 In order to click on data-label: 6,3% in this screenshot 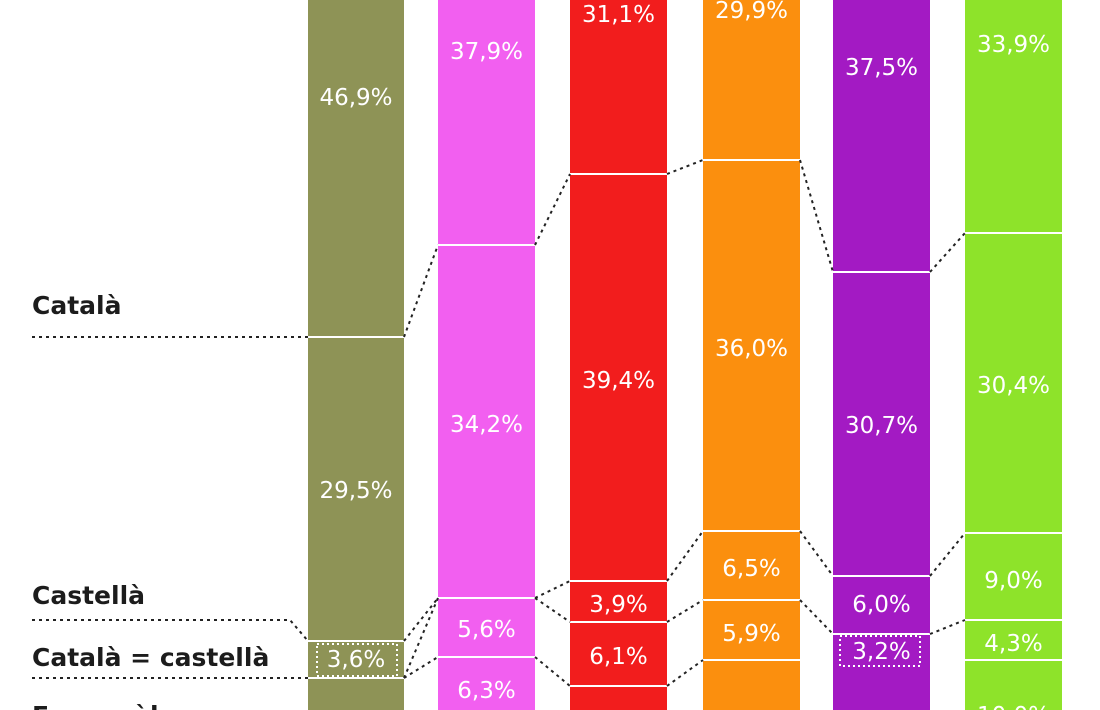, I will do `click(486, 691)`.